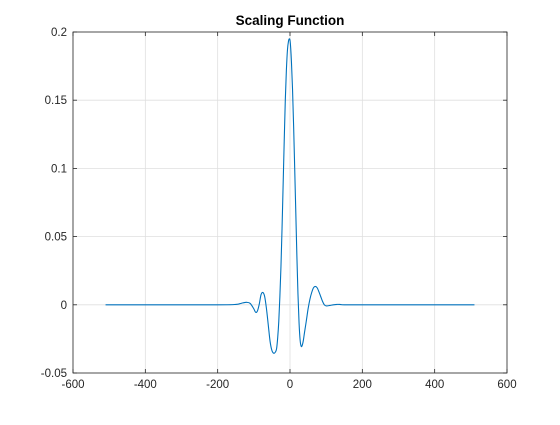  Describe the element at coordinates (362, 385) in the screenshot. I see `x-tick-label: 200` at that location.